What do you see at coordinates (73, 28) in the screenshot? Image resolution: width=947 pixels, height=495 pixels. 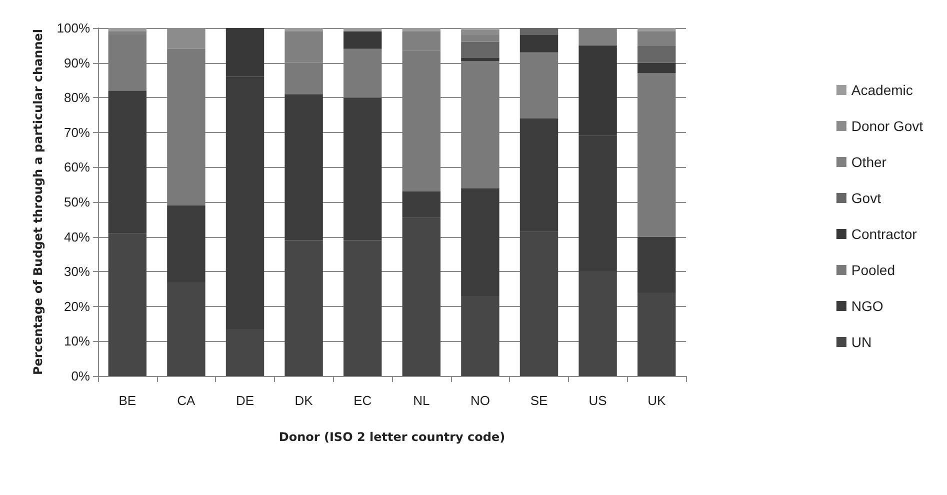 I see `y-tick-label: 100%` at bounding box center [73, 28].